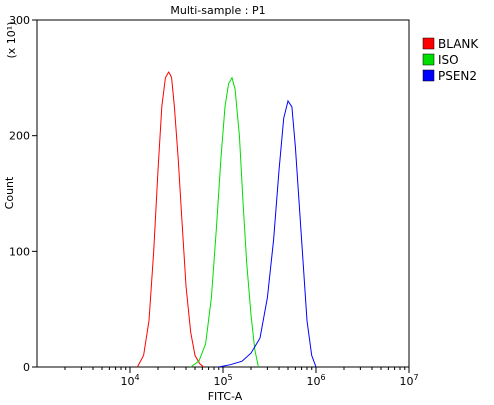 The image size is (494, 405). I want to click on x-axis-ticks: 10⁴ 10⁵ 10⁶ 10⁷, so click(241, 377).